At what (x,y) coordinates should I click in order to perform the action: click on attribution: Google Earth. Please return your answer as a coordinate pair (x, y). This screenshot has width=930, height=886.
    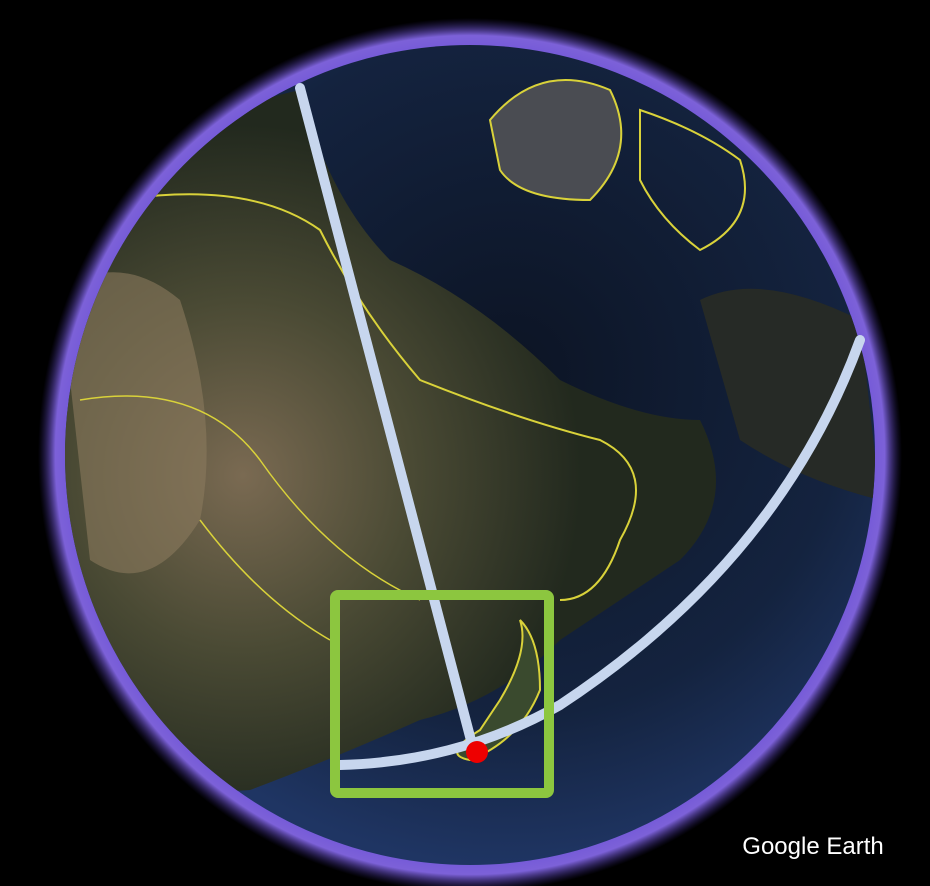
    Looking at the image, I should click on (812, 846).